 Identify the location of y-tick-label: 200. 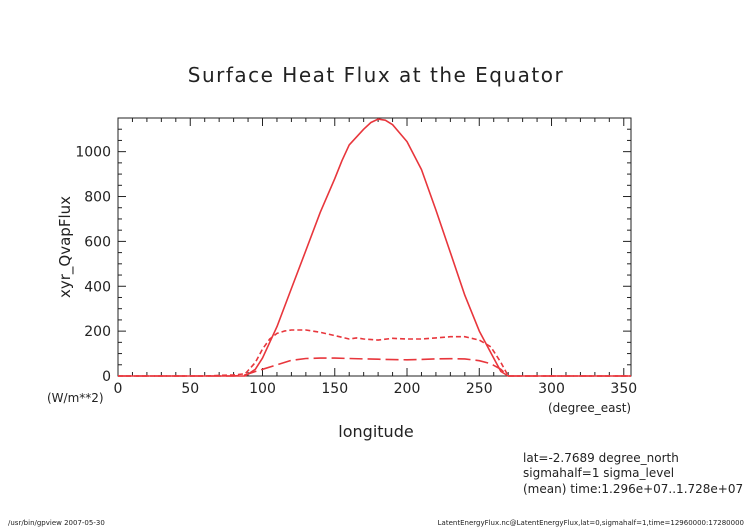
(97, 332).